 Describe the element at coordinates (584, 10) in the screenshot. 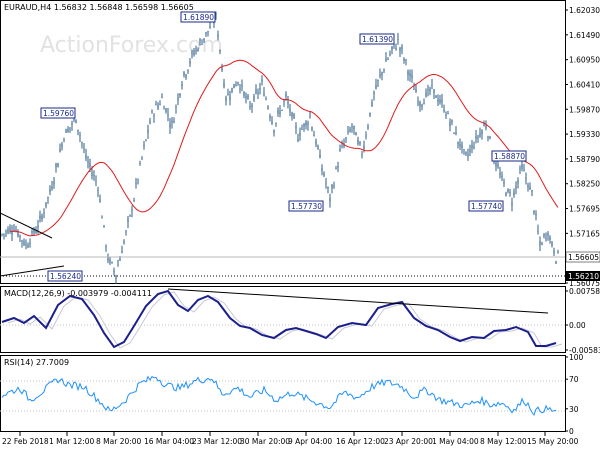

I see `price-tick-label: 1.62030` at that location.